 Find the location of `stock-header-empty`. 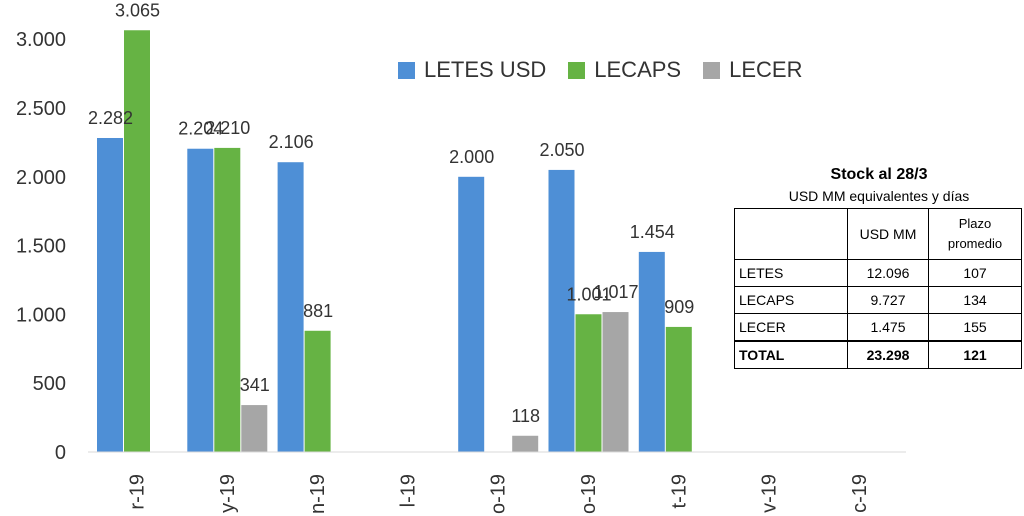

stock-header-empty is located at coordinates (791, 234).